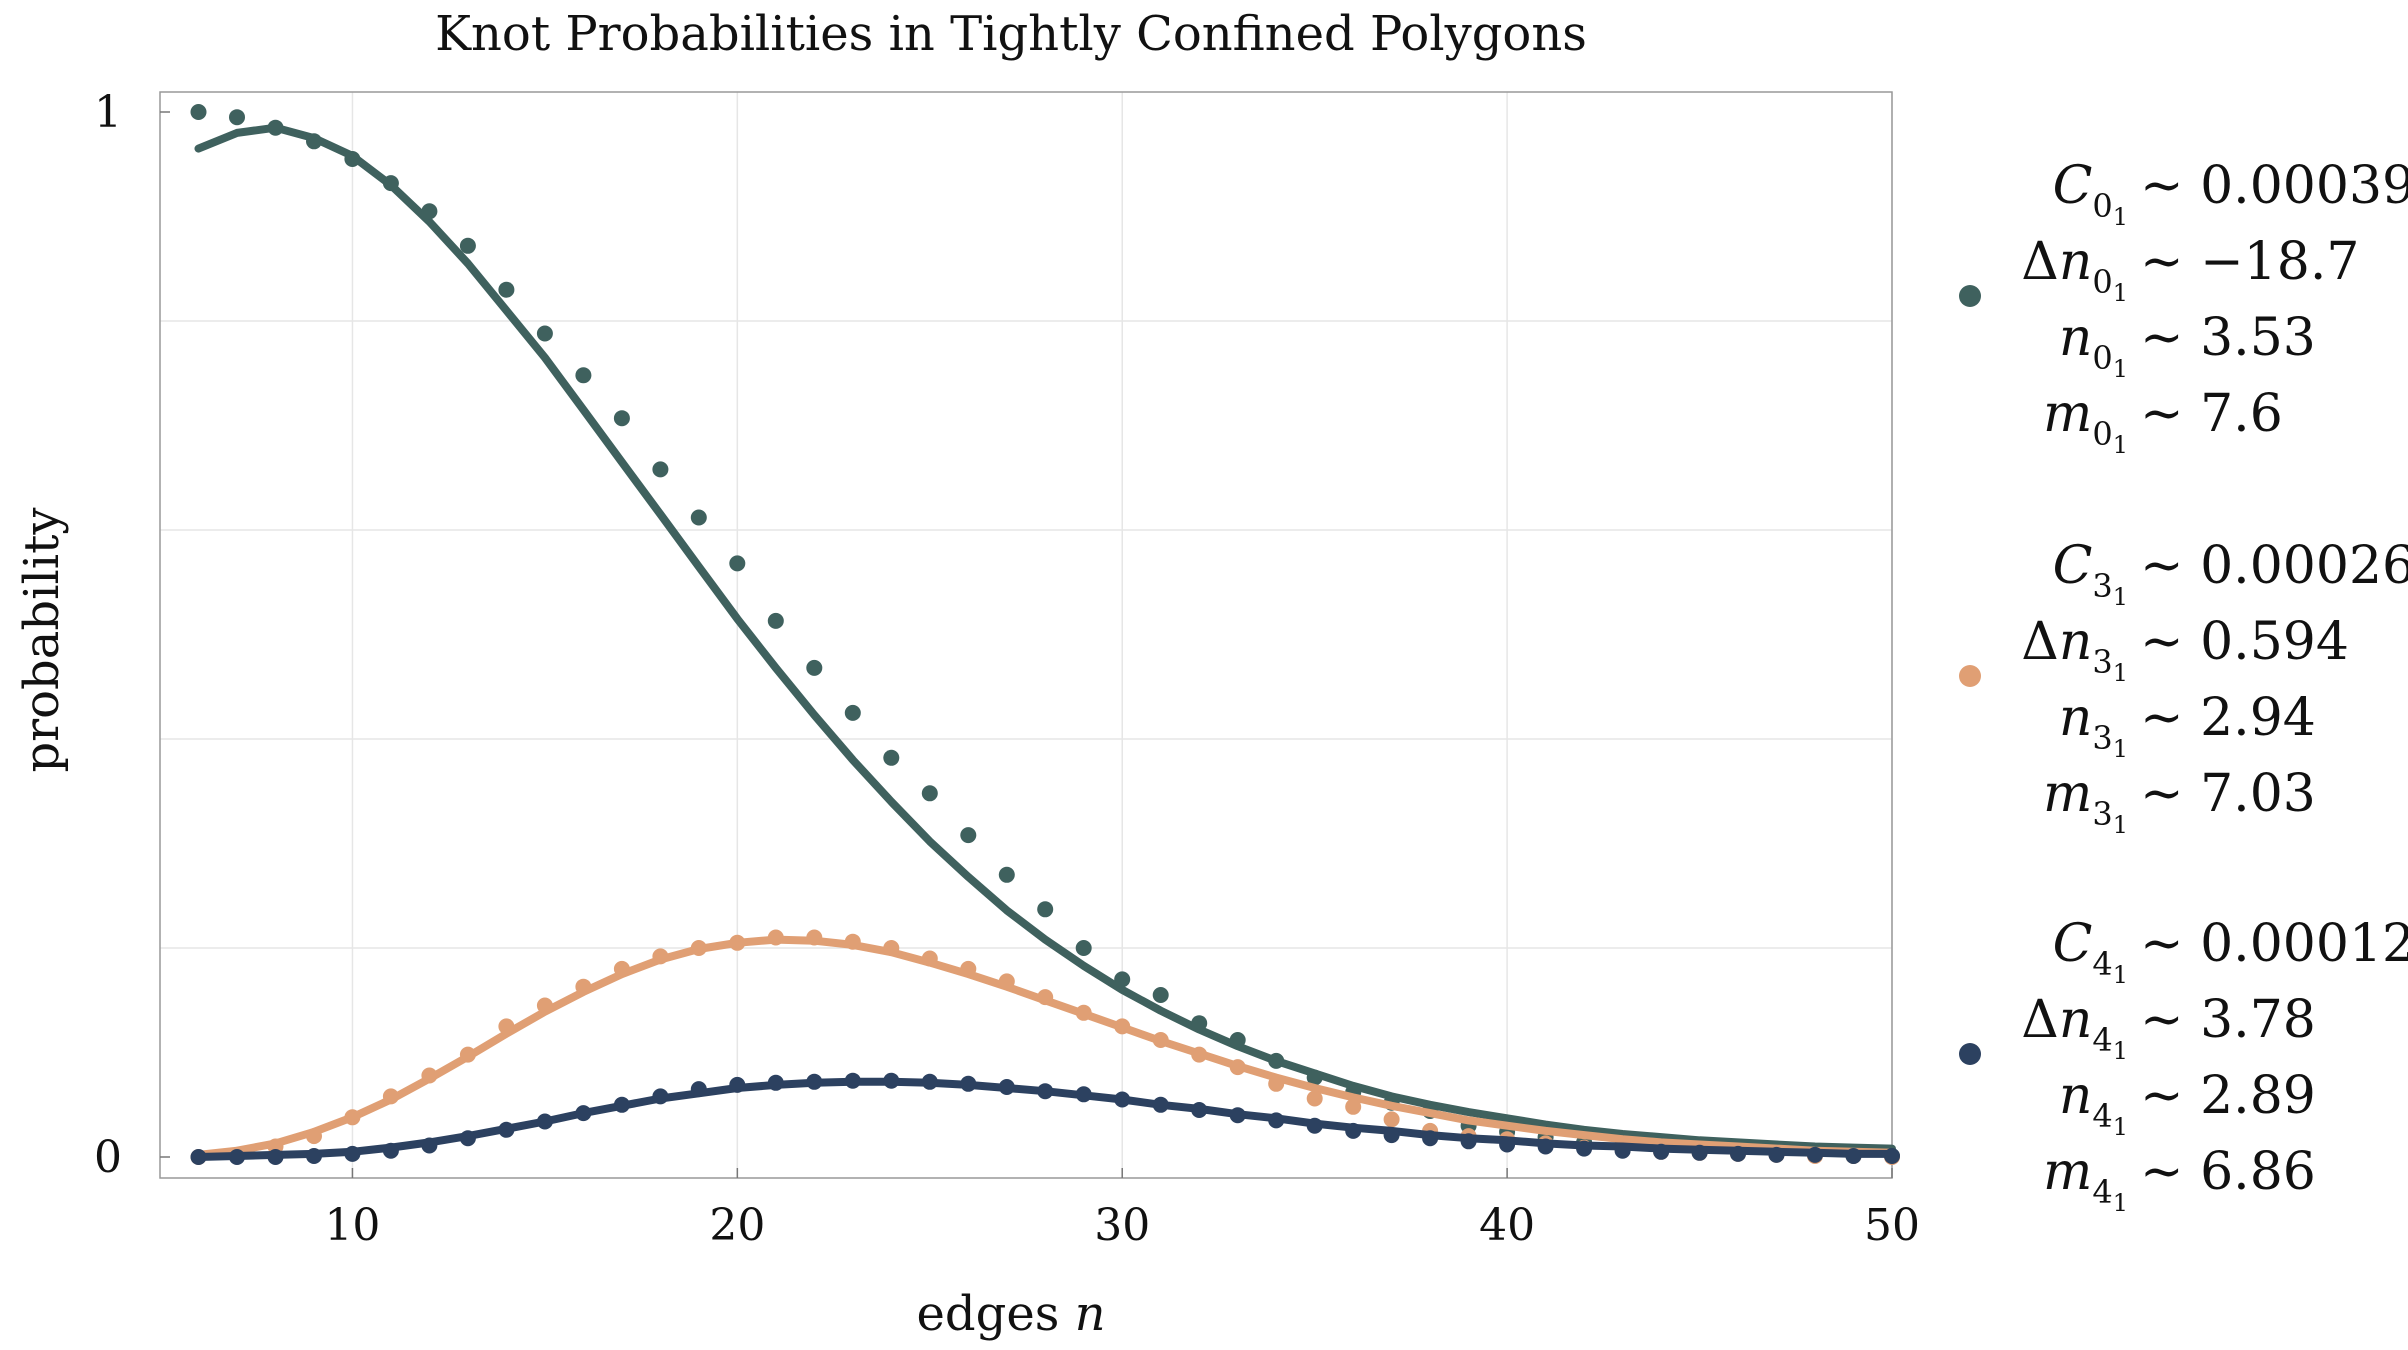 Image resolution: width=2408 pixels, height=1350 pixels. I want to click on y-tick-label: 1, so click(108, 112).